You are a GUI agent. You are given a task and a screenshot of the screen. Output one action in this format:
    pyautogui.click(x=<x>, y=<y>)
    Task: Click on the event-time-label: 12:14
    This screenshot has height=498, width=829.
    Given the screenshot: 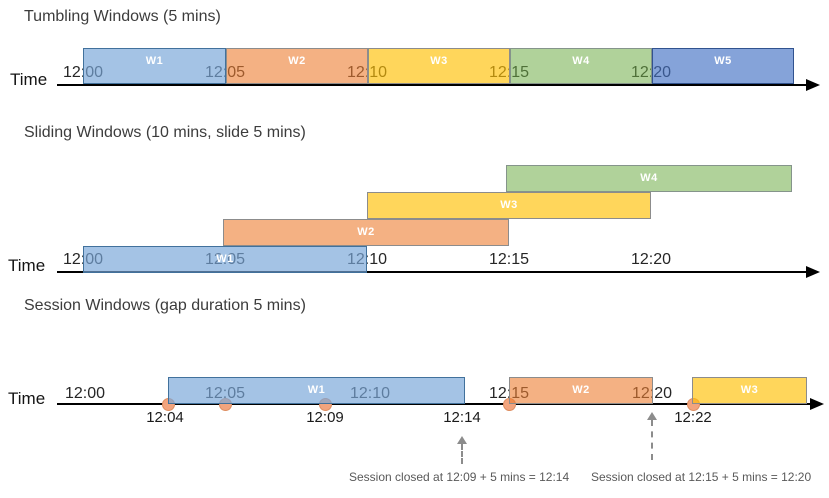 What is the action you would take?
    pyautogui.click(x=462, y=417)
    